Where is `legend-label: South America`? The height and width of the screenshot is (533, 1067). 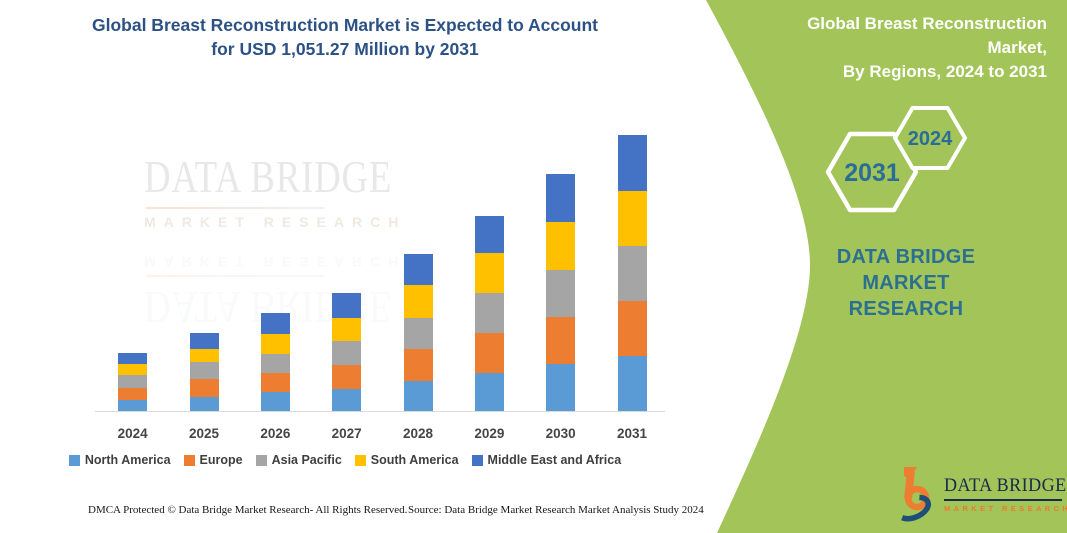 legend-label: South America is located at coordinates (414, 460).